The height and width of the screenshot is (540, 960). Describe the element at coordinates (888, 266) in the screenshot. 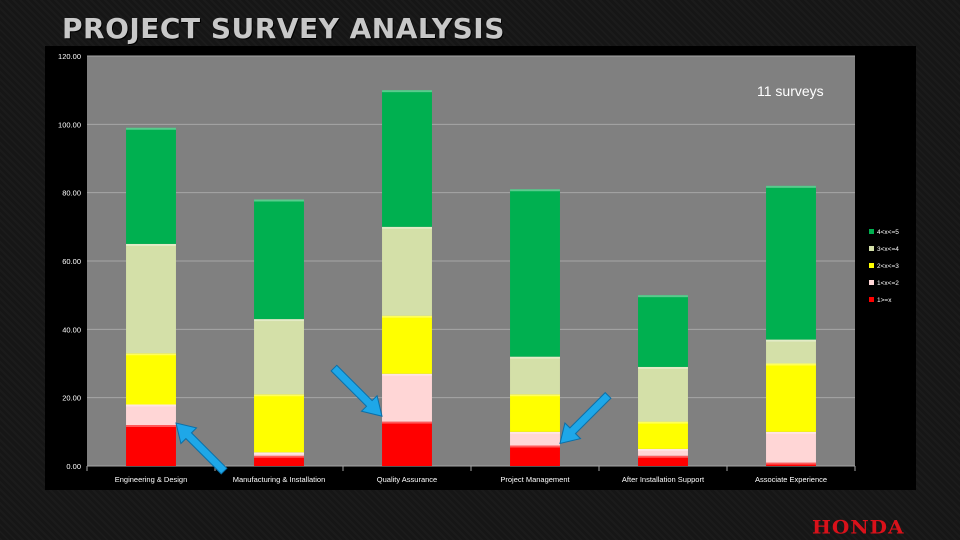

I see `legend-label: 2<x<=3` at that location.